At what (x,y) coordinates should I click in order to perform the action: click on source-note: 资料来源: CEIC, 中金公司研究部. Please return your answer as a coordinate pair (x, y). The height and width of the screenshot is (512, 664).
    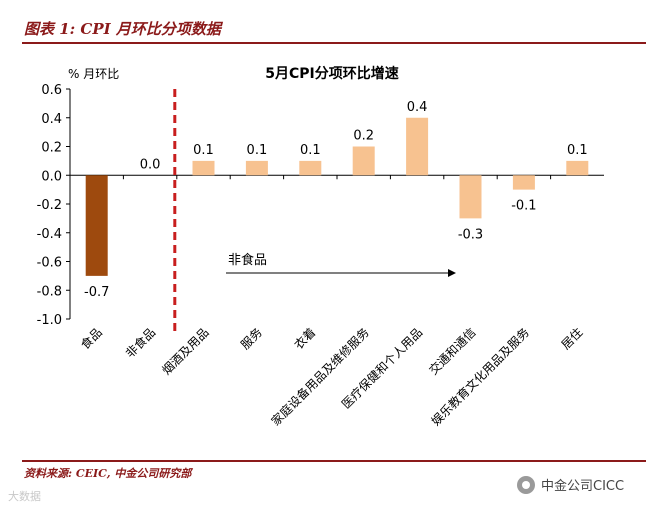
    Looking at the image, I should click on (108, 473).